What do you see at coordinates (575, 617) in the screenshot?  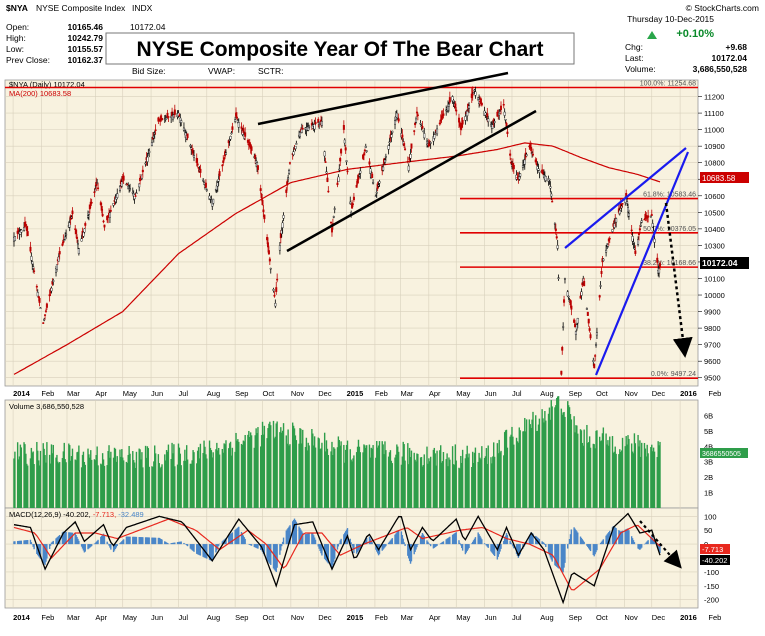 I see `x-tick-label: Sep` at bounding box center [575, 617].